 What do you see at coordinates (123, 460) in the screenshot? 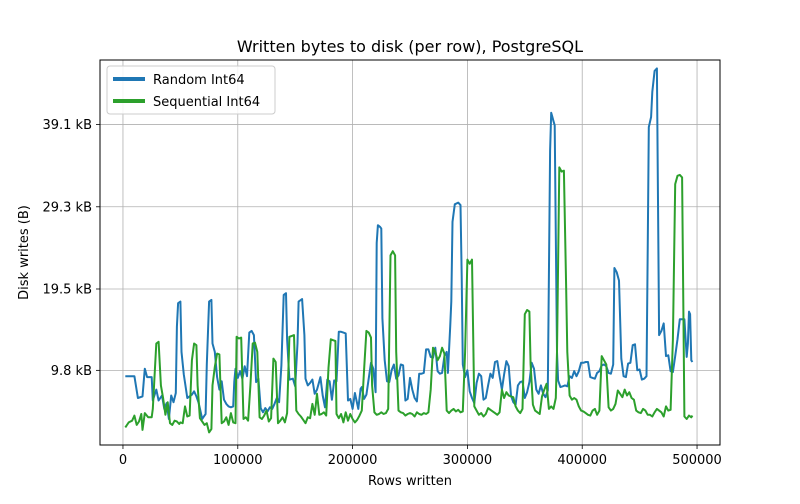
I see `x-tick-label: 0` at bounding box center [123, 460].